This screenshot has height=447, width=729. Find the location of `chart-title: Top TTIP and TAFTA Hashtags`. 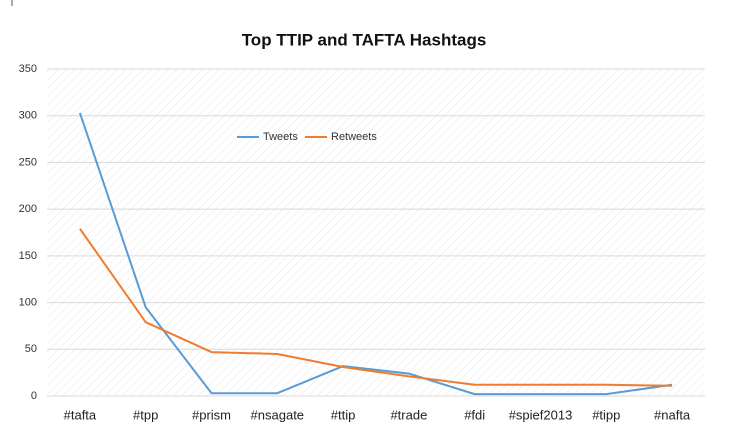

chart-title: Top TTIP and TAFTA Hashtags is located at coordinates (364, 39).